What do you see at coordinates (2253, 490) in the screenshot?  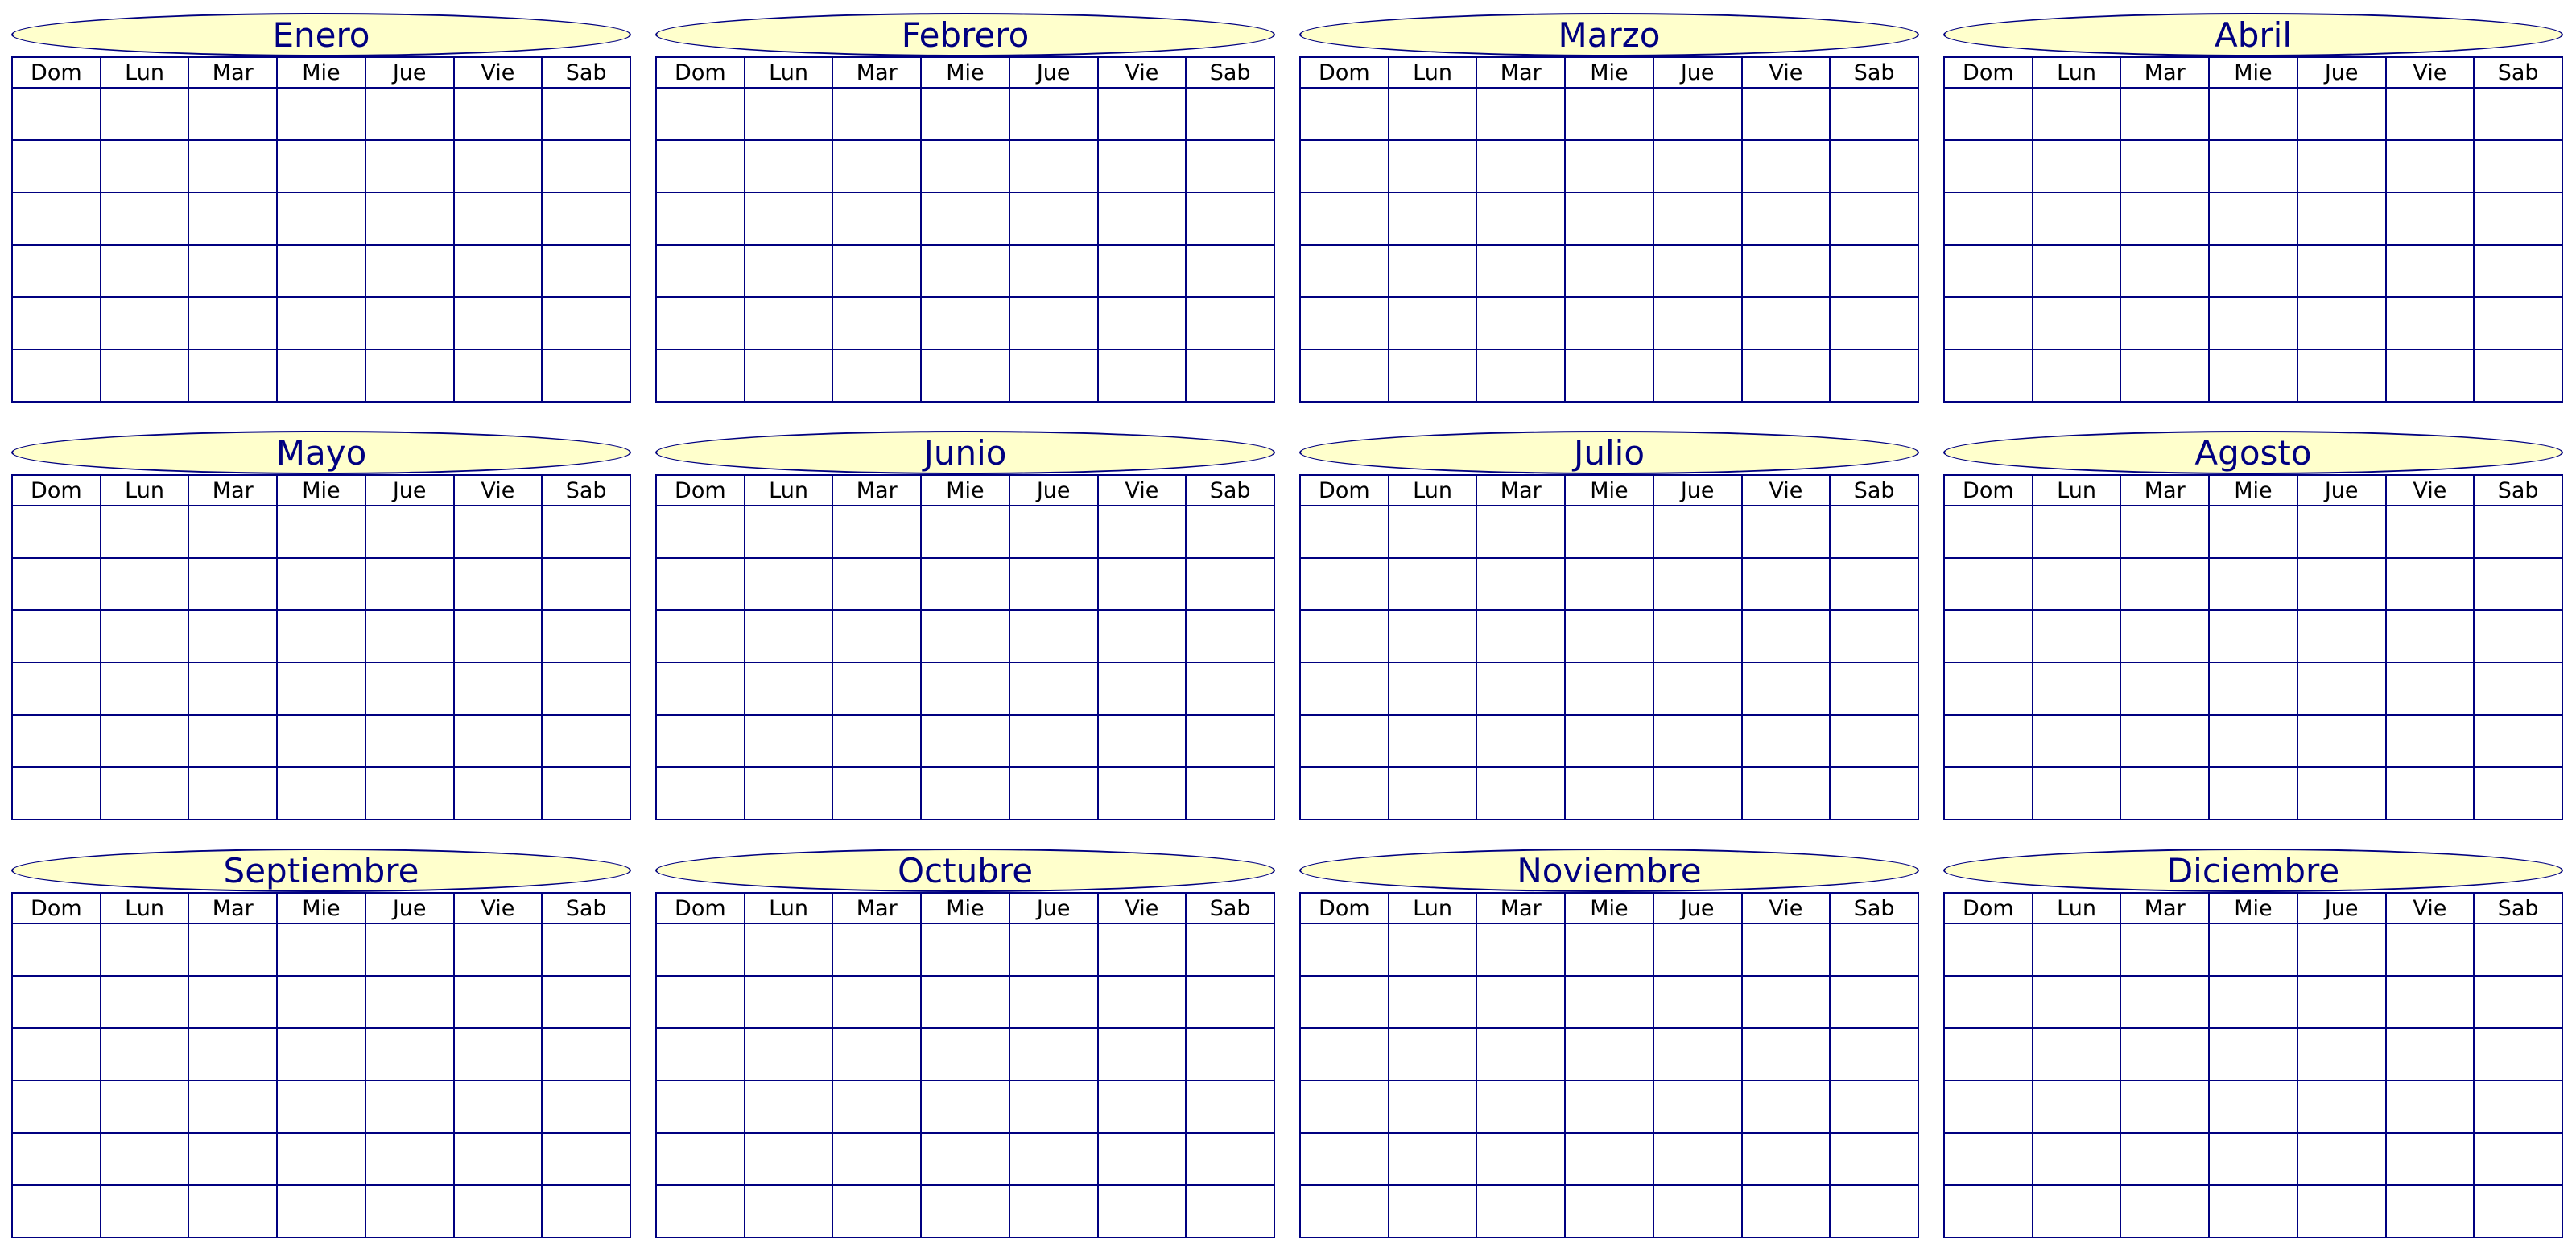 I see `weekday-header: Mie` at bounding box center [2253, 490].